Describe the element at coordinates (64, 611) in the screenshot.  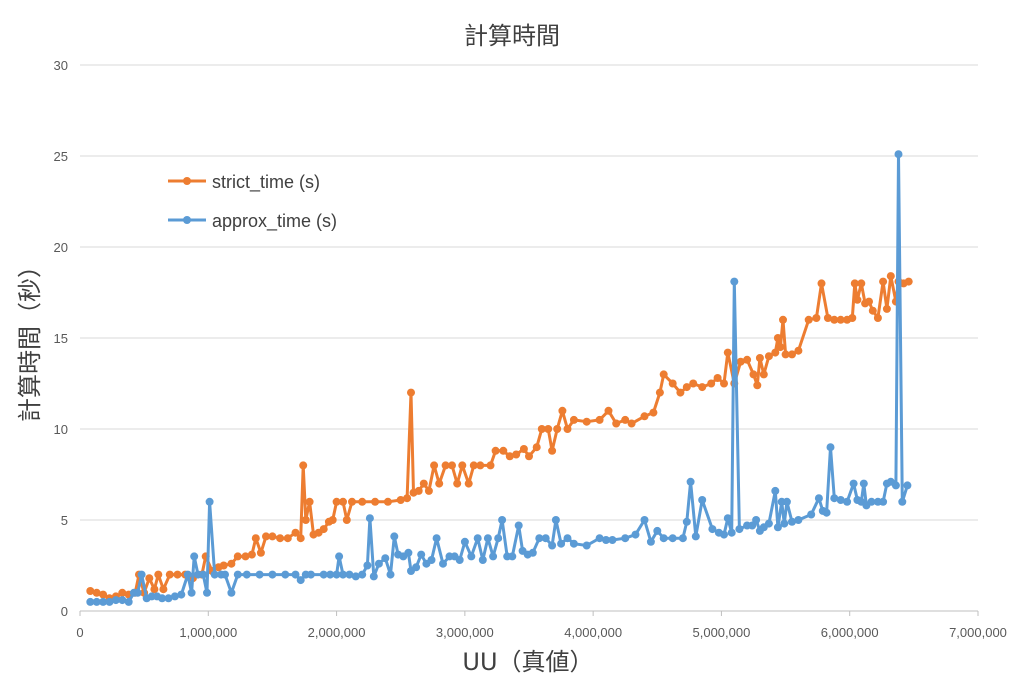
I see `y-tick-label: 0` at that location.